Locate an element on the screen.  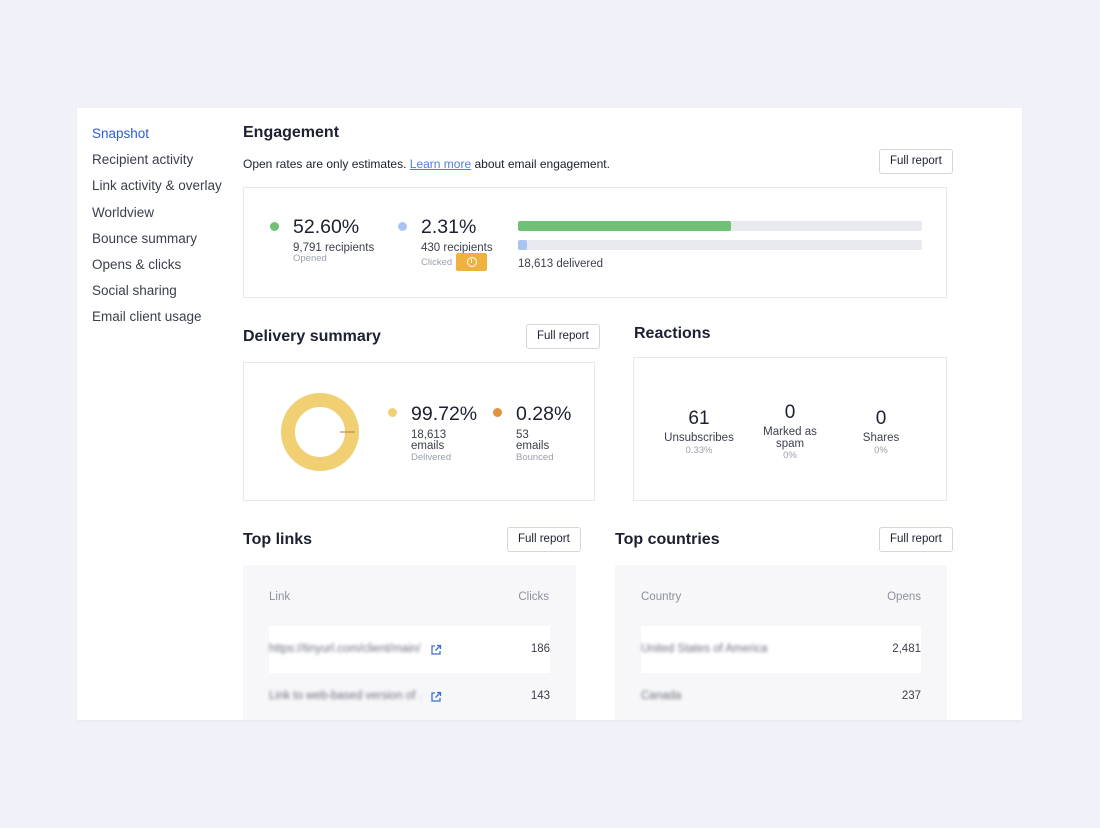
unsubscribes-percent: 0.33% is located at coordinates (699, 450).